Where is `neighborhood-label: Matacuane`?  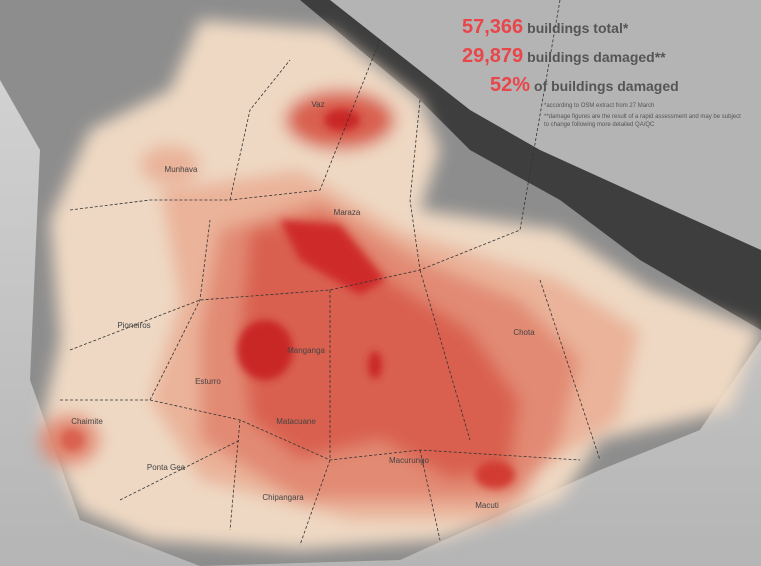
neighborhood-label: Matacuane is located at coordinates (296, 421).